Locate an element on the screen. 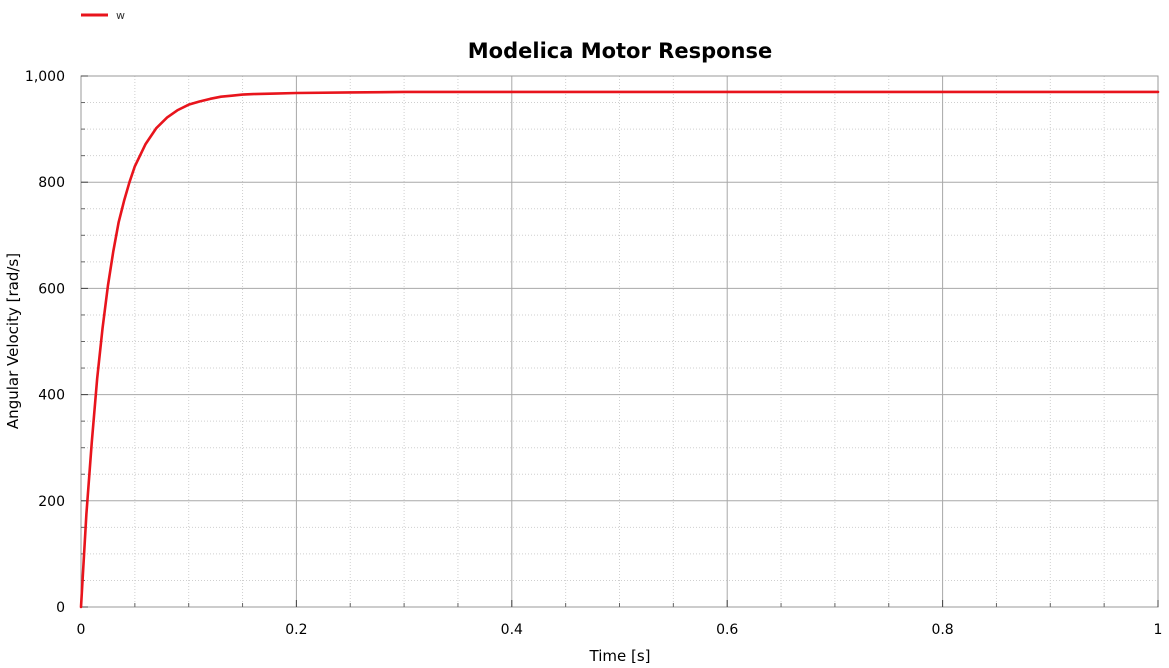 This screenshot has width=1169, height=668. x-axis-label: Time [s] is located at coordinates (620, 656).